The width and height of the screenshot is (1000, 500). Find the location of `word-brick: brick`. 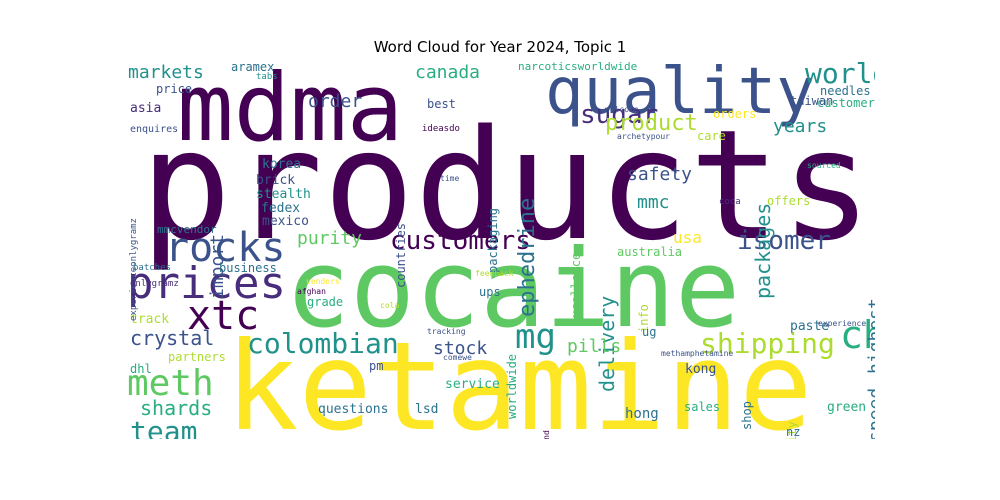

word-brick: brick is located at coordinates (276, 180).